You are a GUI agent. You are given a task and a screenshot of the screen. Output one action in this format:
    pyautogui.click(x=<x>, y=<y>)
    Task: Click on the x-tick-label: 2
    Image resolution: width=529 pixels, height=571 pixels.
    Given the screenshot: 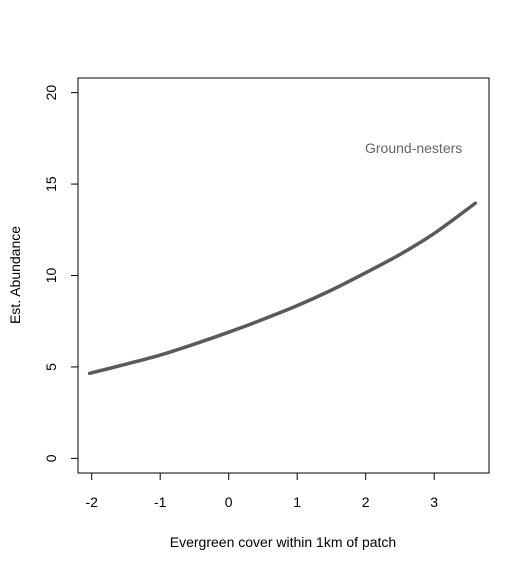 What is the action you would take?
    pyautogui.click(x=366, y=502)
    